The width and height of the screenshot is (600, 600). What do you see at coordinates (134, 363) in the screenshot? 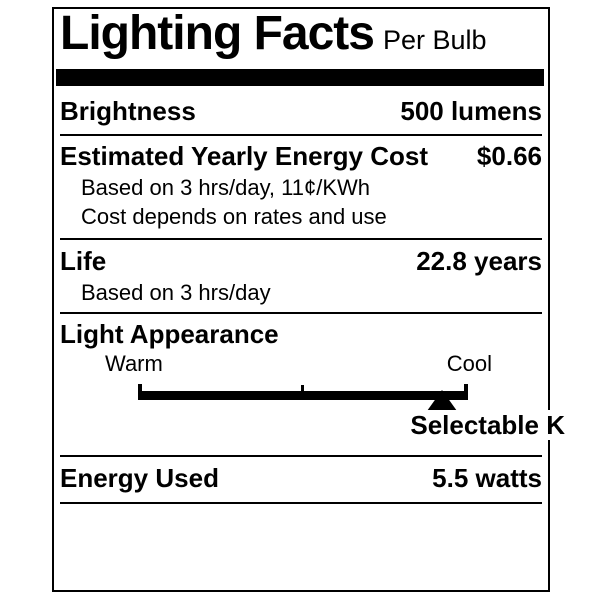
I see `warm-label: Warm` at bounding box center [134, 363].